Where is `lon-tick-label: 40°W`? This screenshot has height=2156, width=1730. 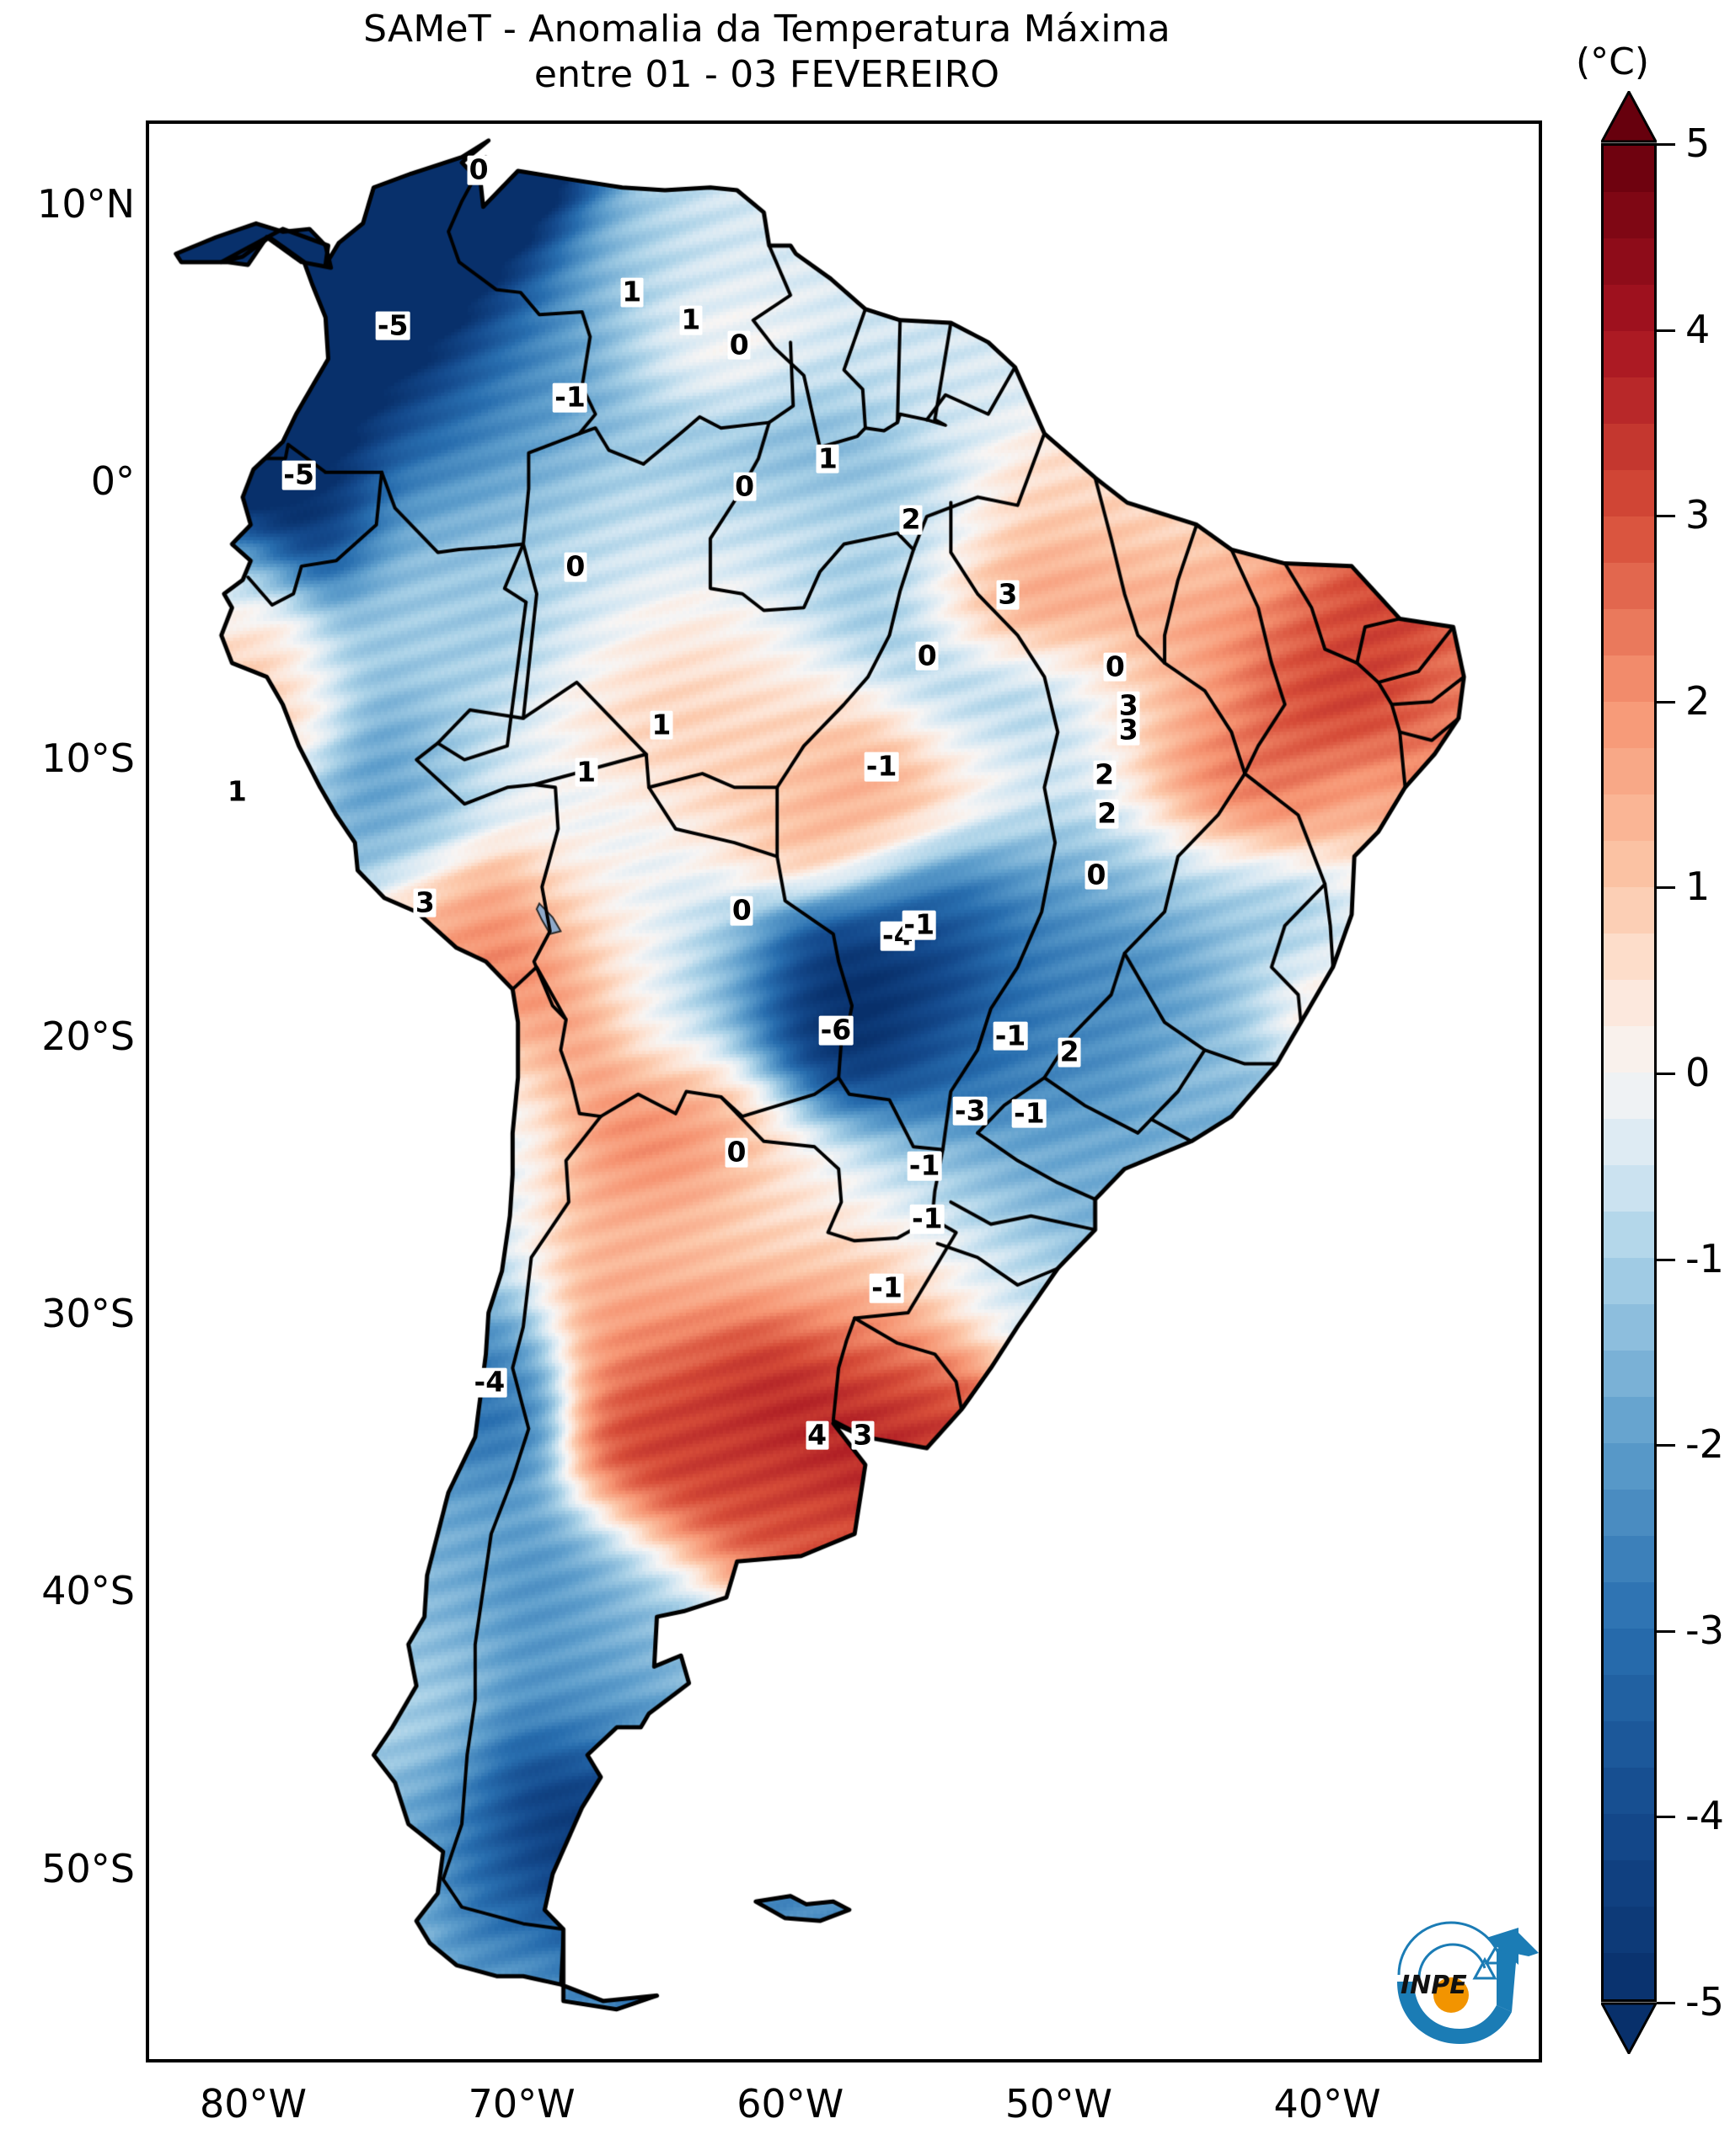 lon-tick-label: 40°W is located at coordinates (1327, 2104).